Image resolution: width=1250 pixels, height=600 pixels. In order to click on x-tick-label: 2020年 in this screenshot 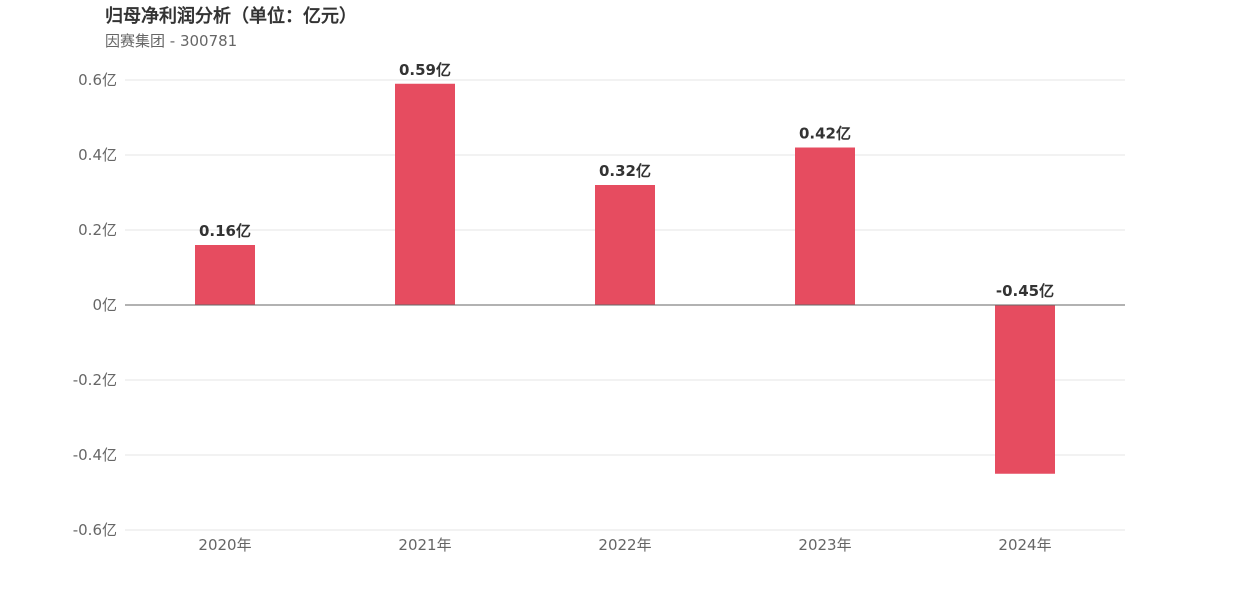, I will do `click(224, 545)`.